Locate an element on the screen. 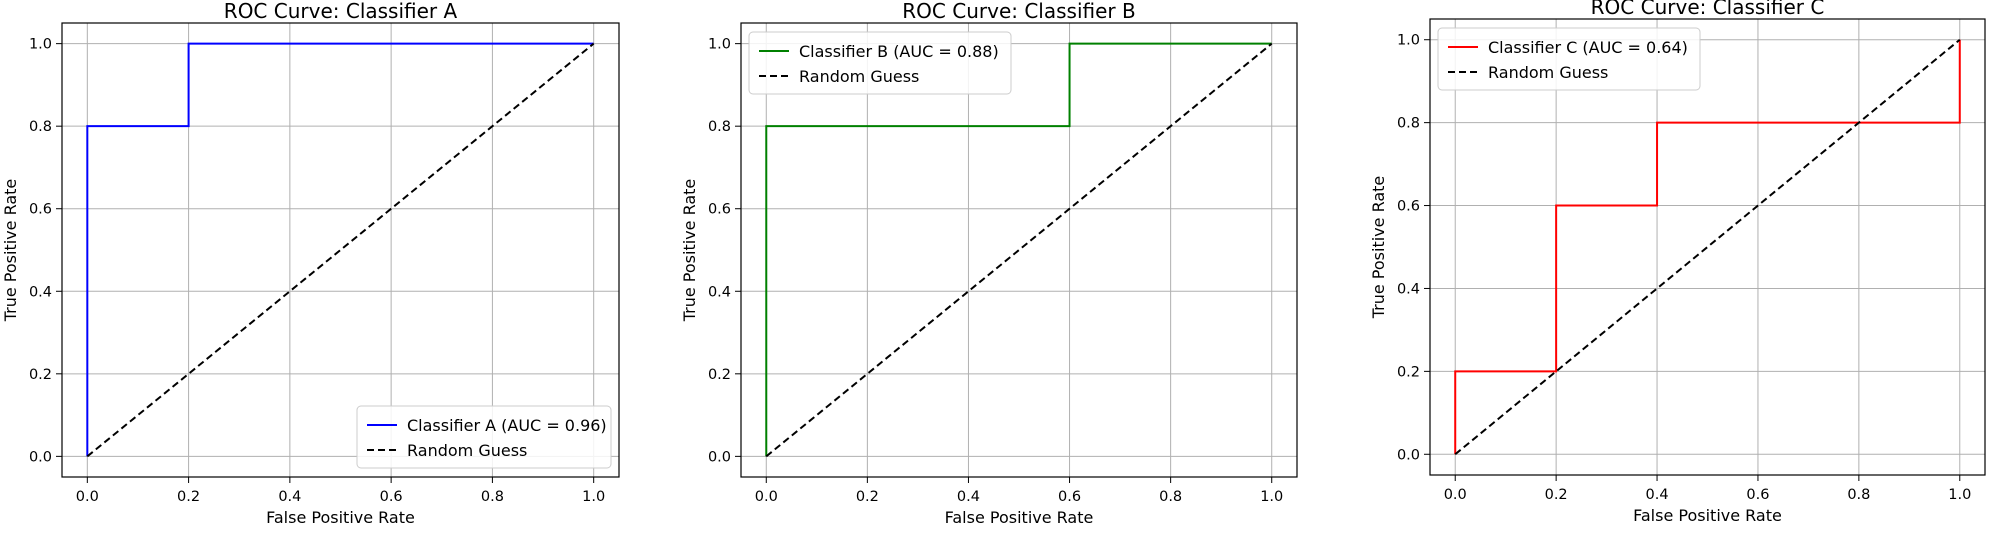 The height and width of the screenshot is (553, 2000). legend-entry: Classifier A (AUC = 0.96) is located at coordinates (507, 425).